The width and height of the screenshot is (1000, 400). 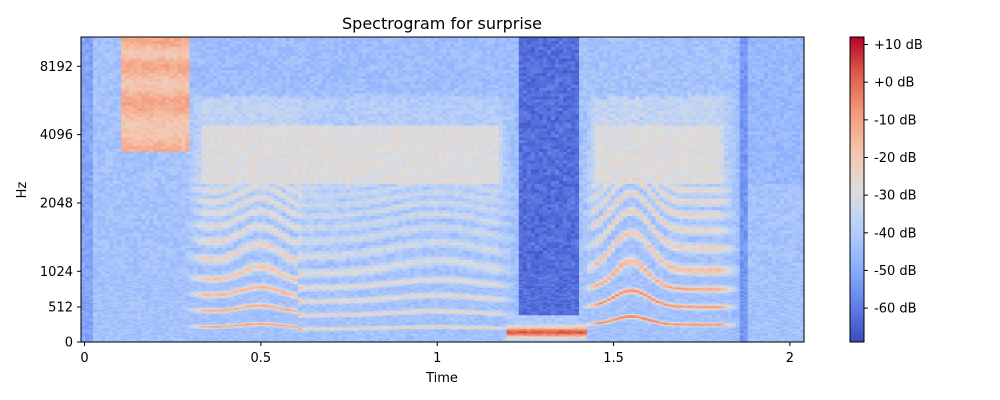 I want to click on chart-title: Spectrogram for surprise, so click(x=442, y=23).